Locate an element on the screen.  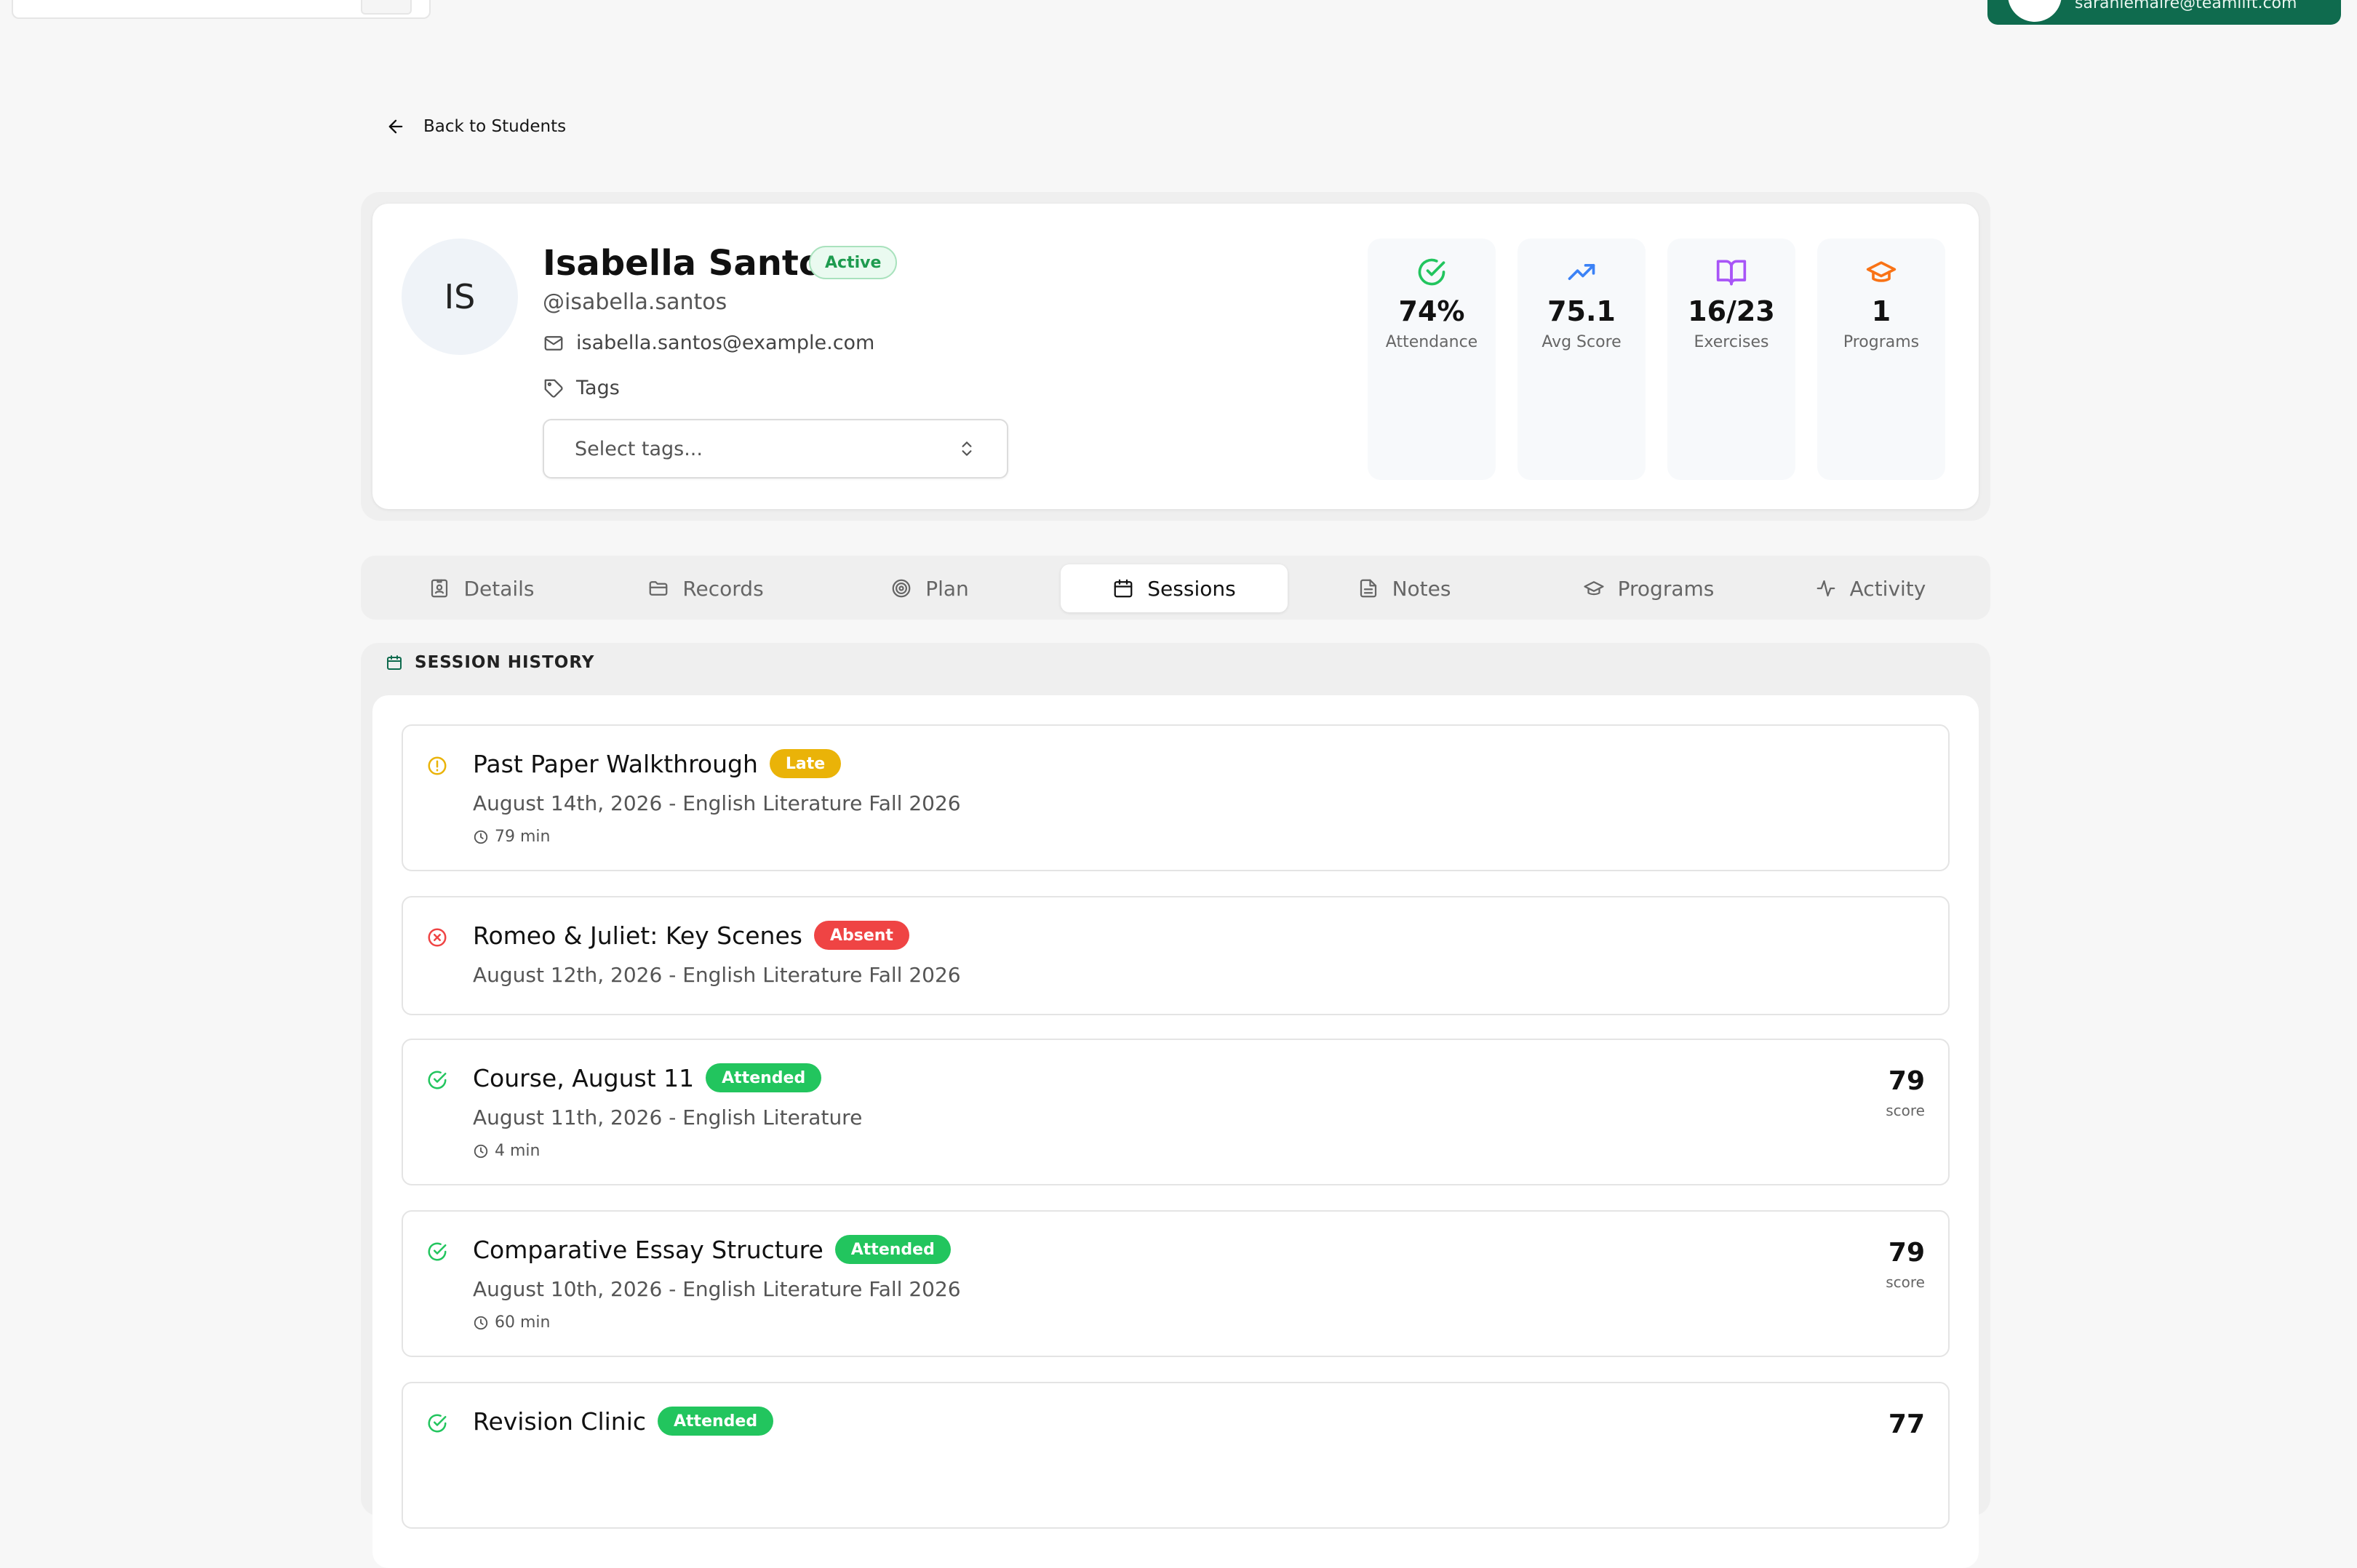
stat-avg-score: 75.1 Avg Score is located at coordinates (1582, 359).